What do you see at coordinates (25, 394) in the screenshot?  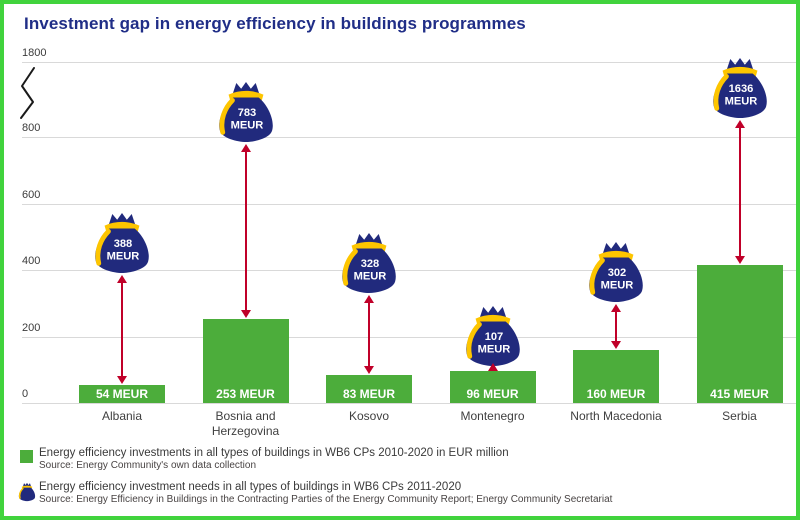 I see `y-tick-label: 0` at bounding box center [25, 394].